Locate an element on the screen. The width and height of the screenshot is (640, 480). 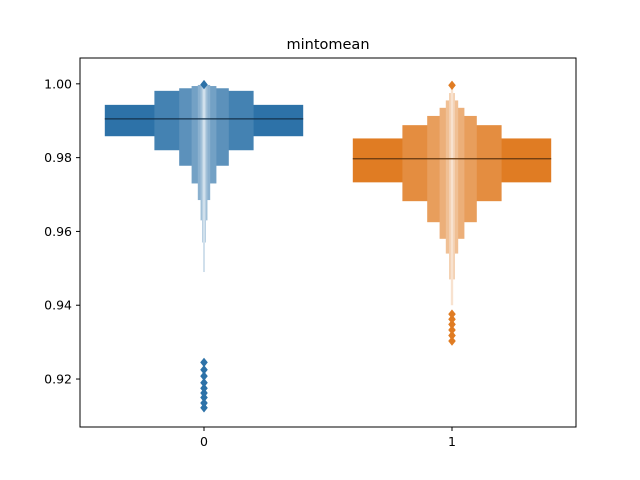
y-tick-label: 0.96 is located at coordinates (58, 231).